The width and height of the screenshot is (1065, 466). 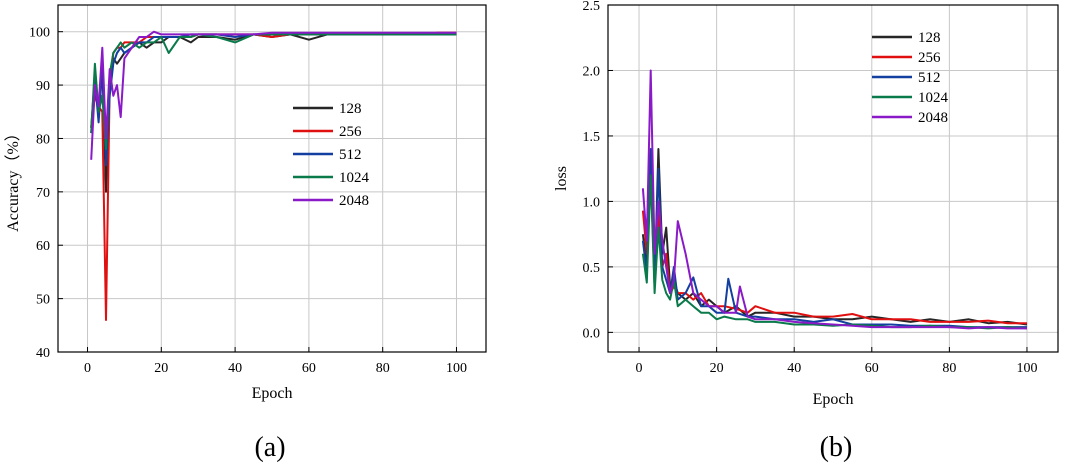 What do you see at coordinates (929, 38) in the screenshot?
I see `chart2-legend-label-128: 128` at bounding box center [929, 38].